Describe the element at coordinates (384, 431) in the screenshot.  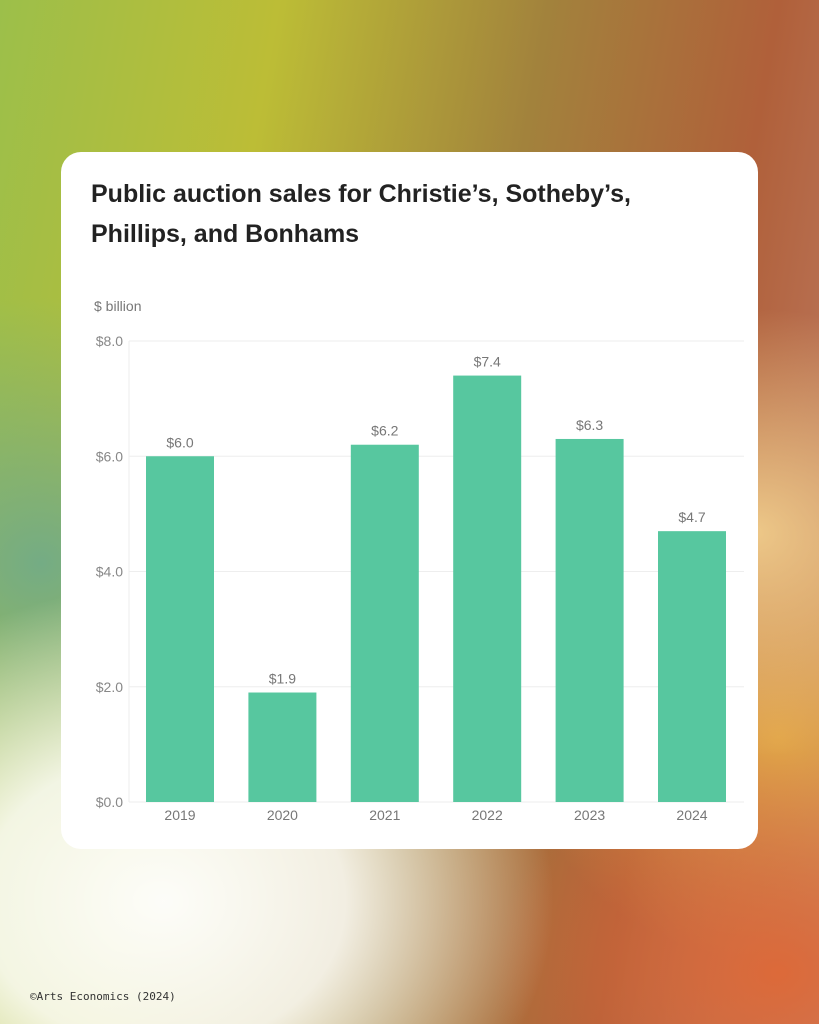
I see `bar-value-label: $6.2` at that location.